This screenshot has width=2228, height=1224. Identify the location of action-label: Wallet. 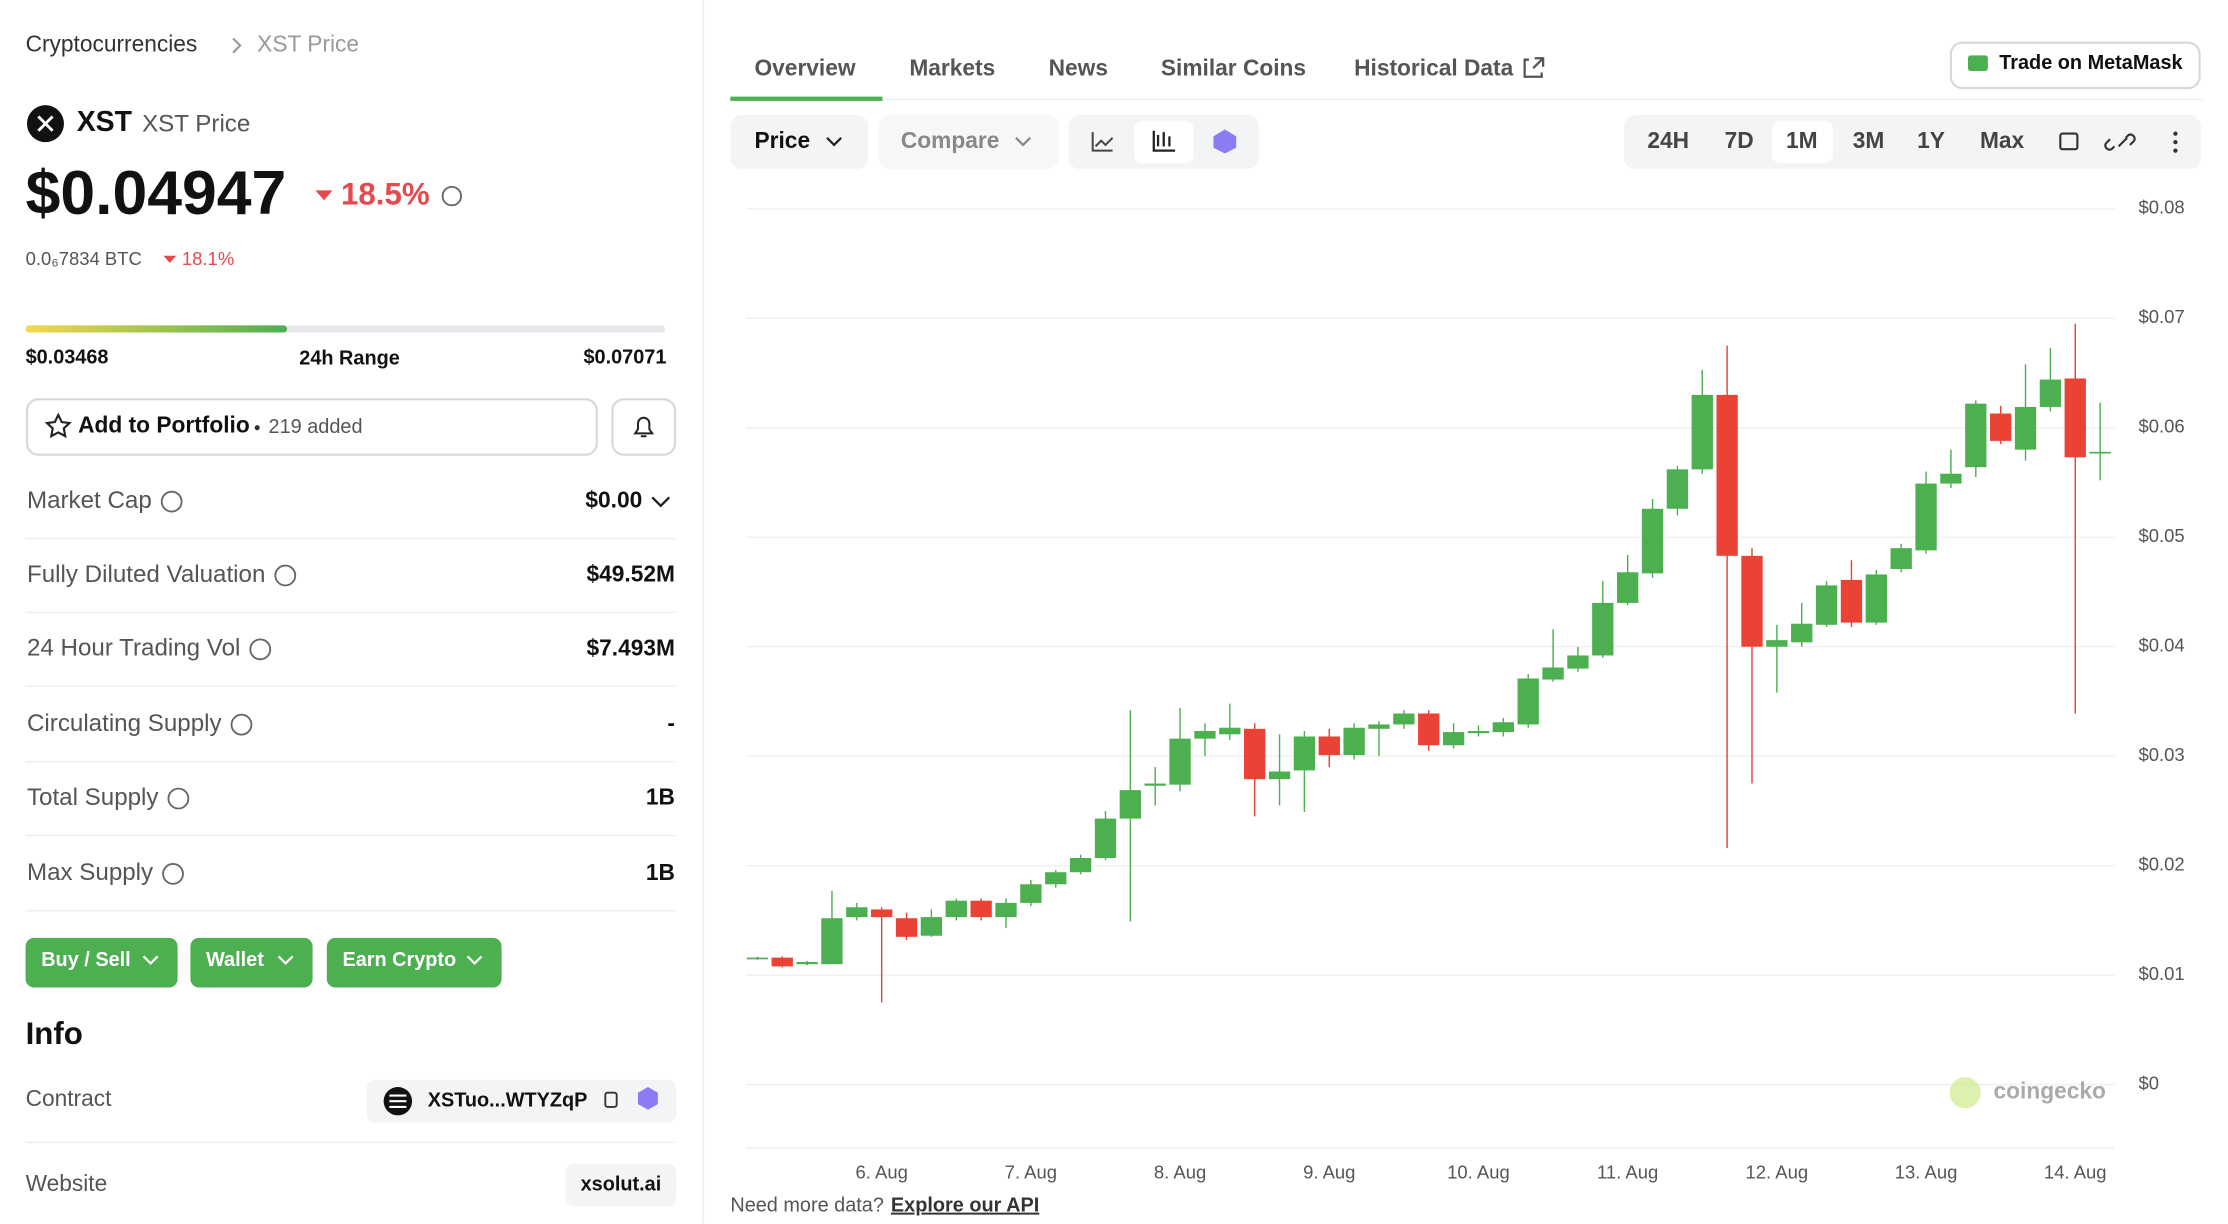
(235, 960).